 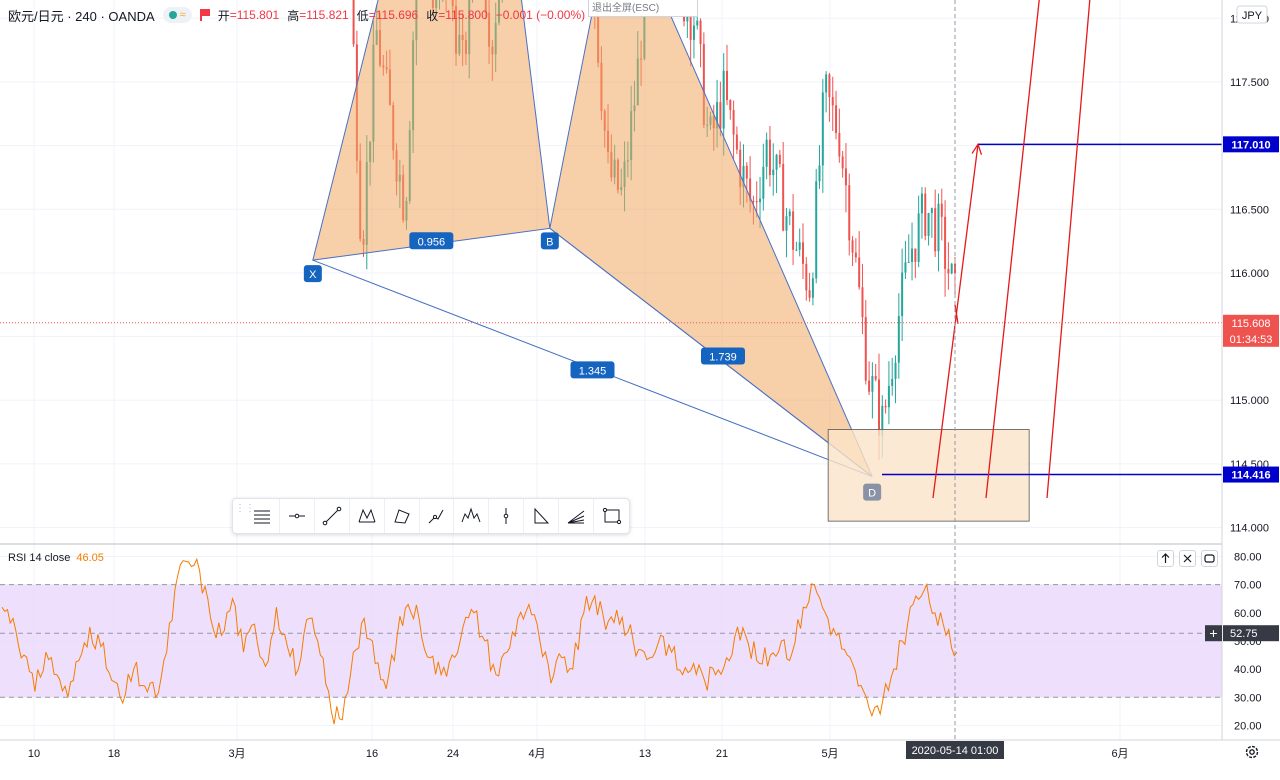 I want to click on trend-line-icon, so click(x=332, y=516).